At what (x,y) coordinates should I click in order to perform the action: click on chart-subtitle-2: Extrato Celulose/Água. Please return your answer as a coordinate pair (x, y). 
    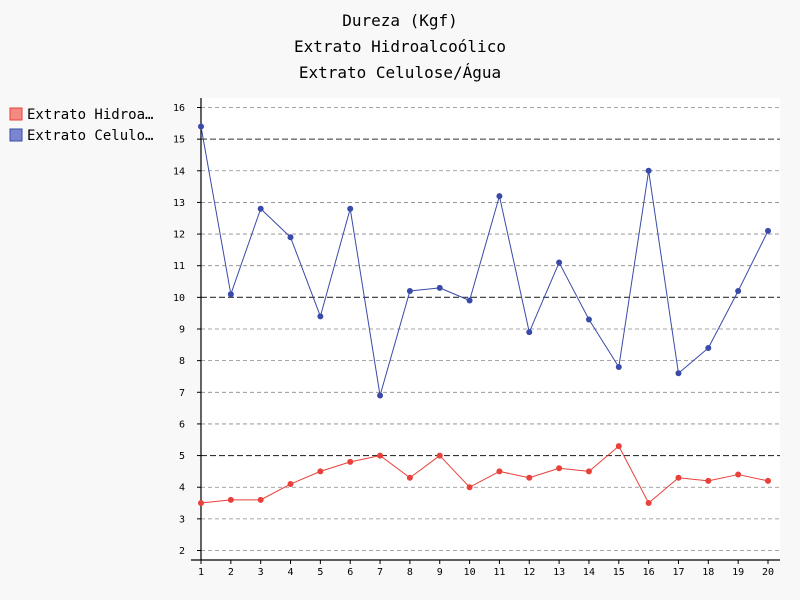
    Looking at the image, I should click on (400, 72).